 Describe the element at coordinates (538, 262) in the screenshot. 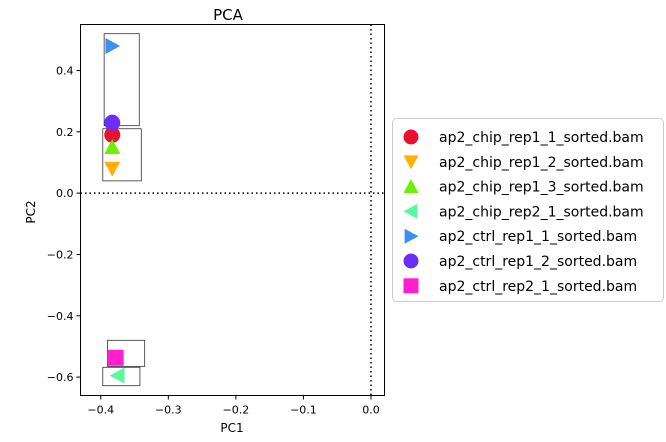

I see `legend-label-6: ap2_ctrl_rep1_2_sorted.bam` at that location.